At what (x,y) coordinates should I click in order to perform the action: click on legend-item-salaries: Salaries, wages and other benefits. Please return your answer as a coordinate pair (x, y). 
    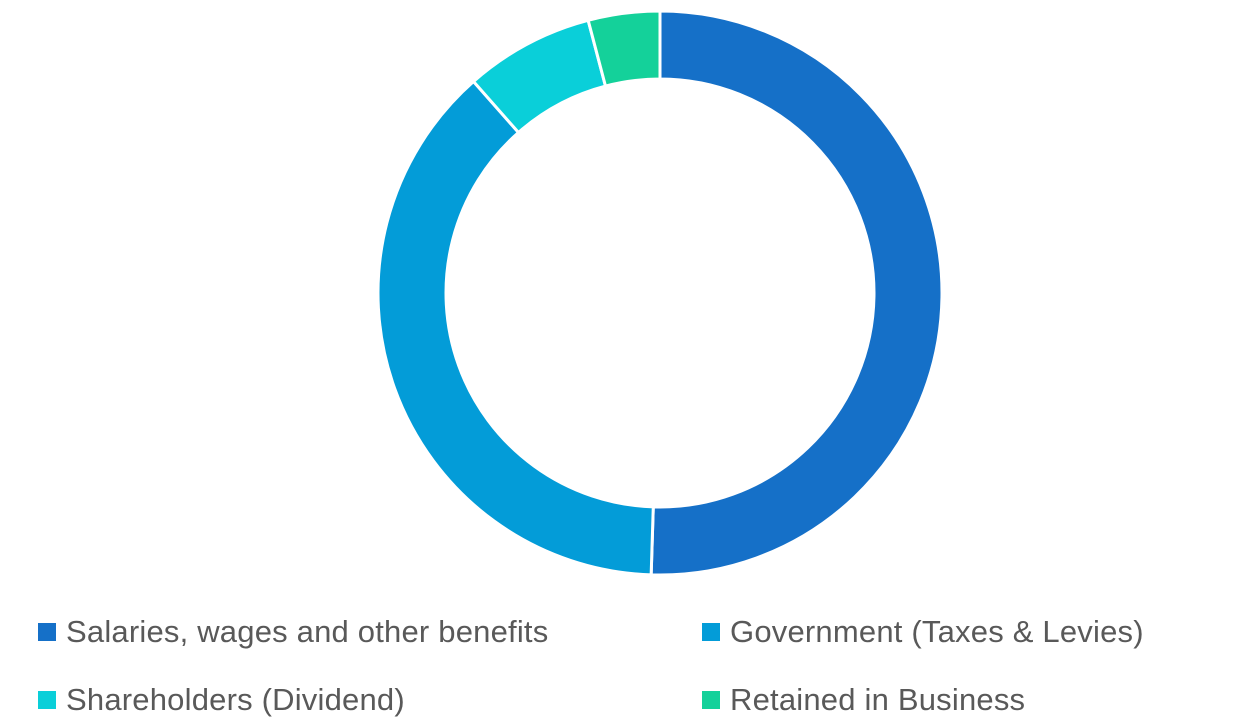
    Looking at the image, I should click on (370, 632).